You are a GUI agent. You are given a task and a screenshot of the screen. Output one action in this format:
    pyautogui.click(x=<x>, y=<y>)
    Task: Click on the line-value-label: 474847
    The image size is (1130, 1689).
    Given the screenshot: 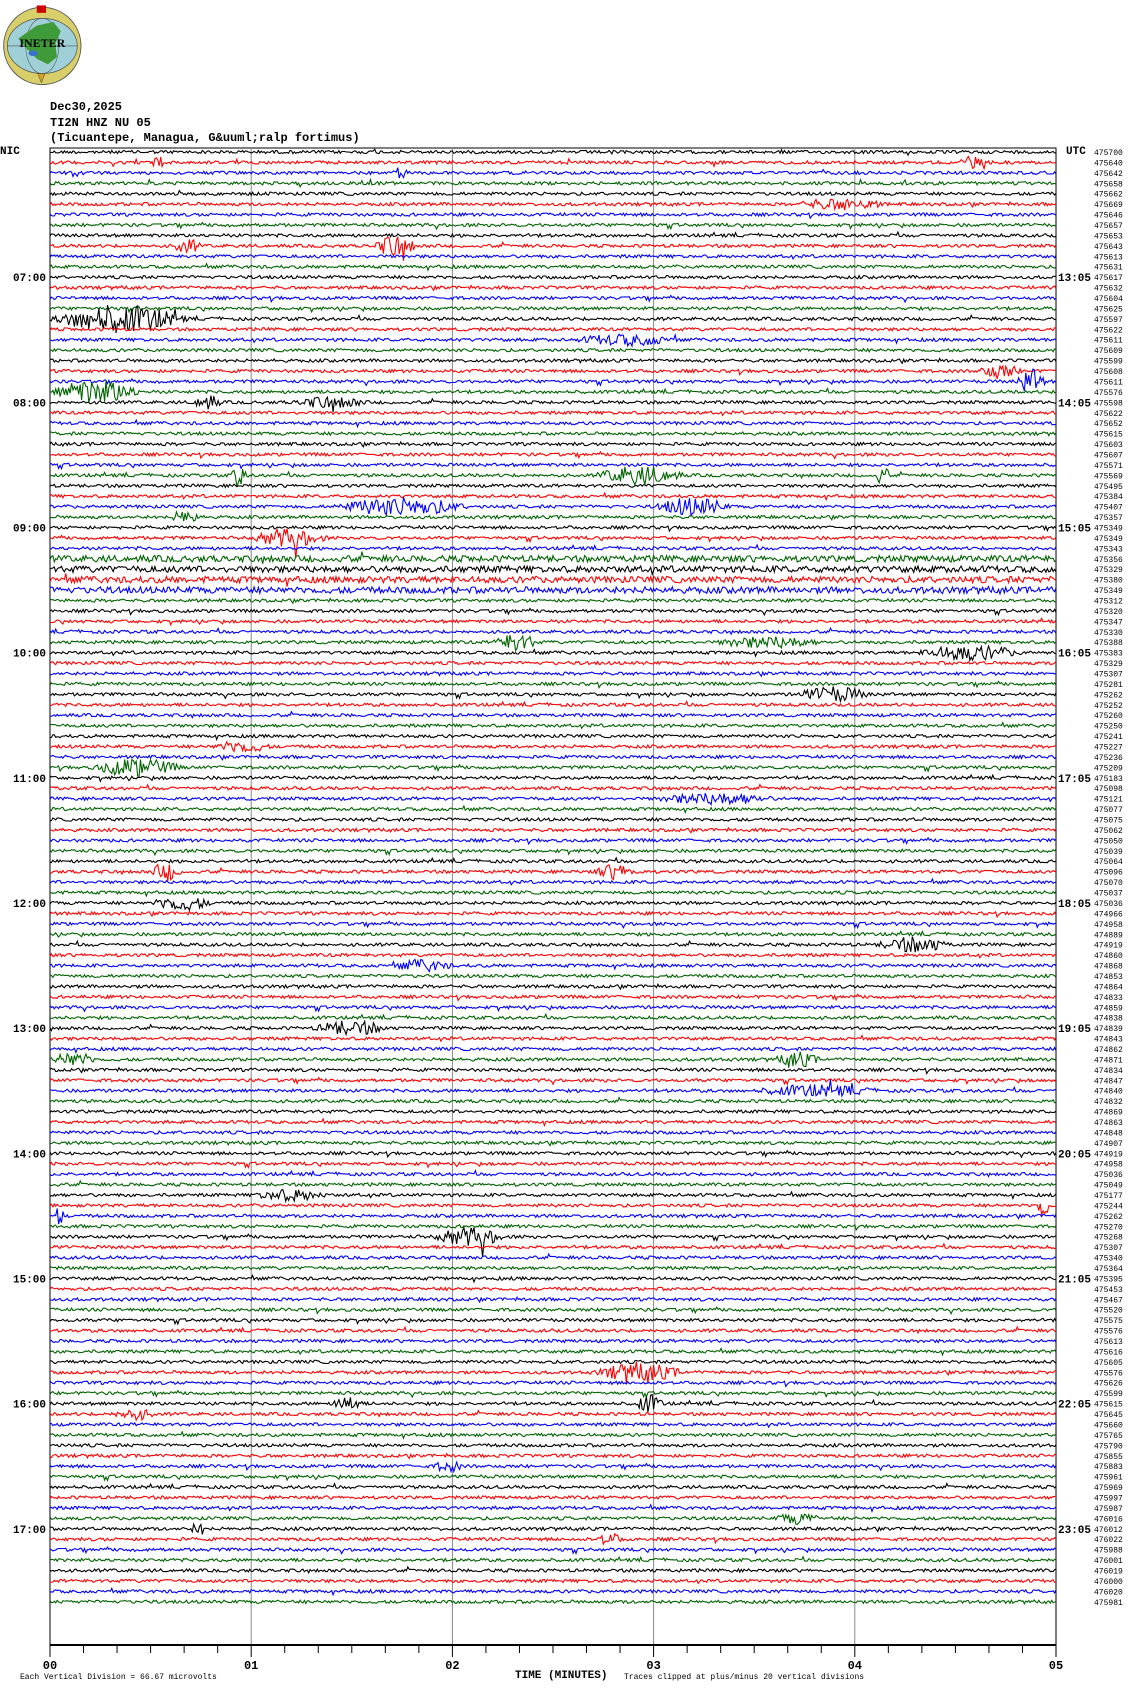 What is the action you would take?
    pyautogui.click(x=1108, y=1081)
    